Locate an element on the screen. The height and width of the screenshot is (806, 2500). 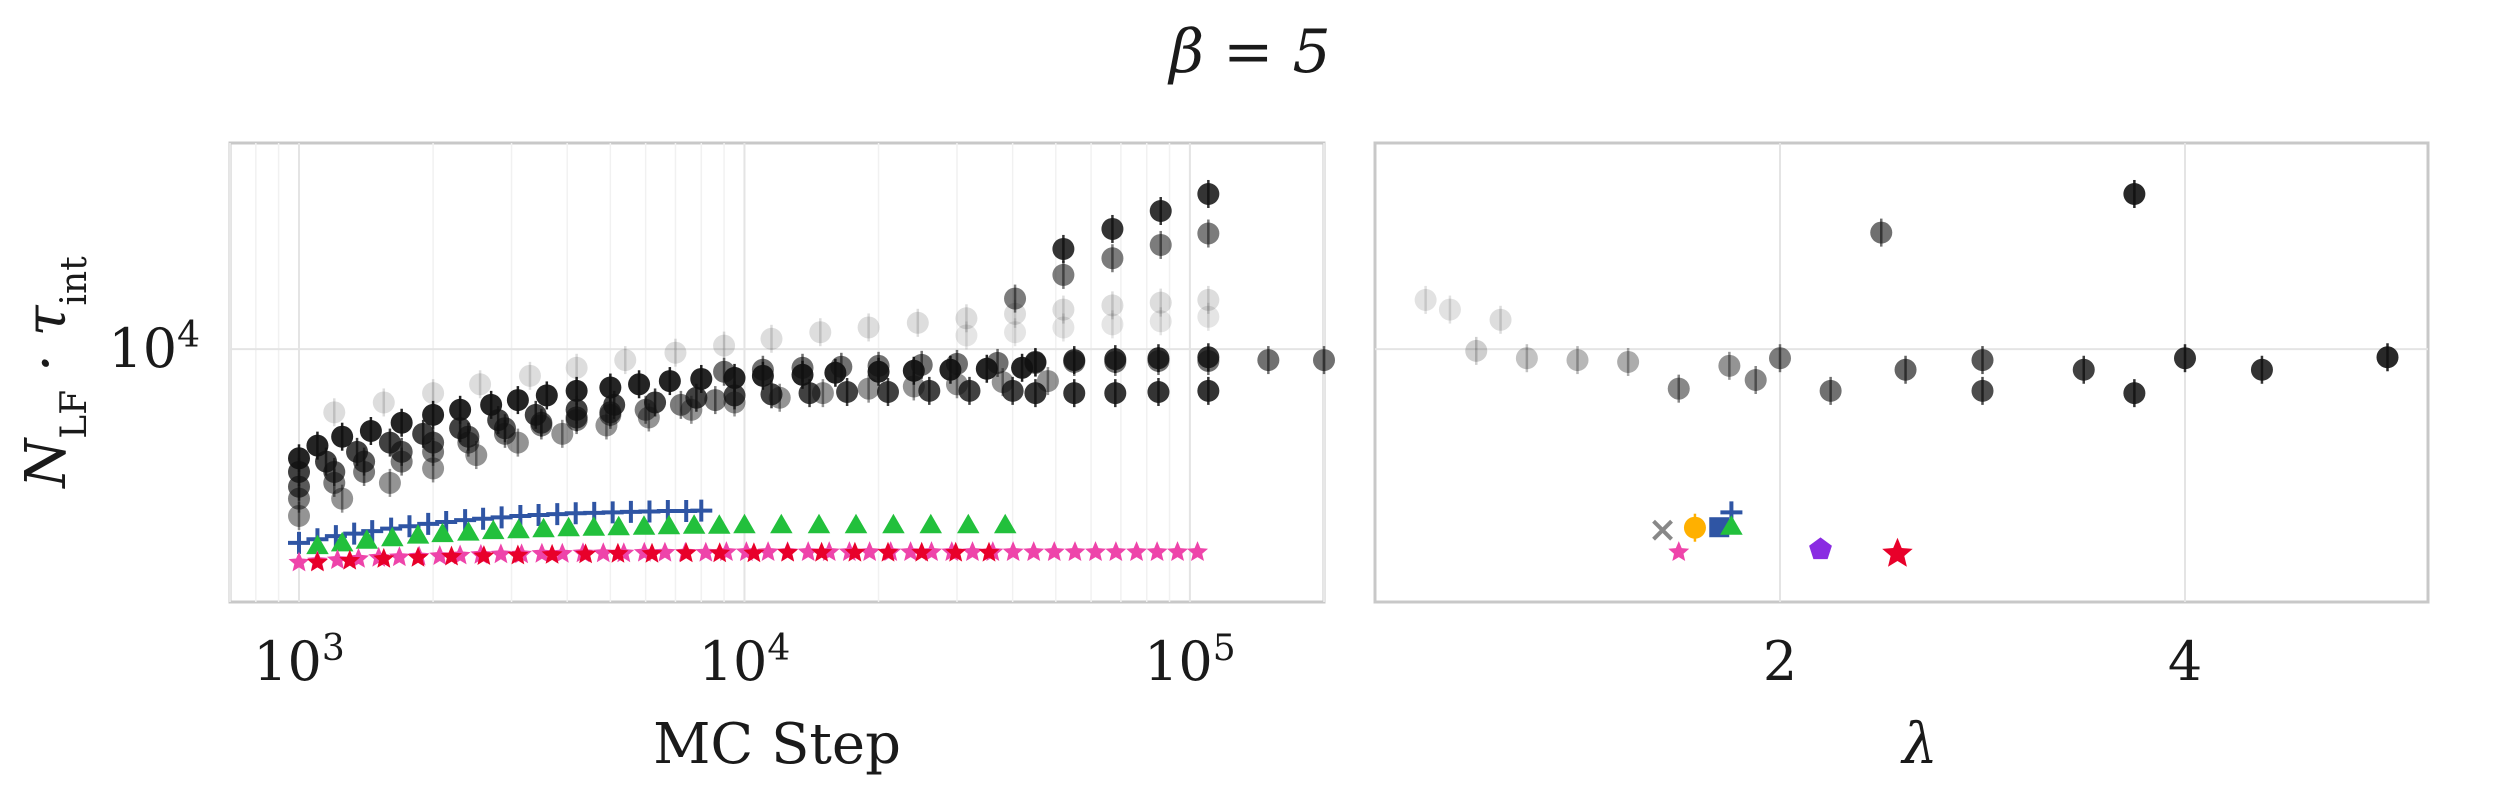
right-x-axis-label: λ is located at coordinates (1919, 744).